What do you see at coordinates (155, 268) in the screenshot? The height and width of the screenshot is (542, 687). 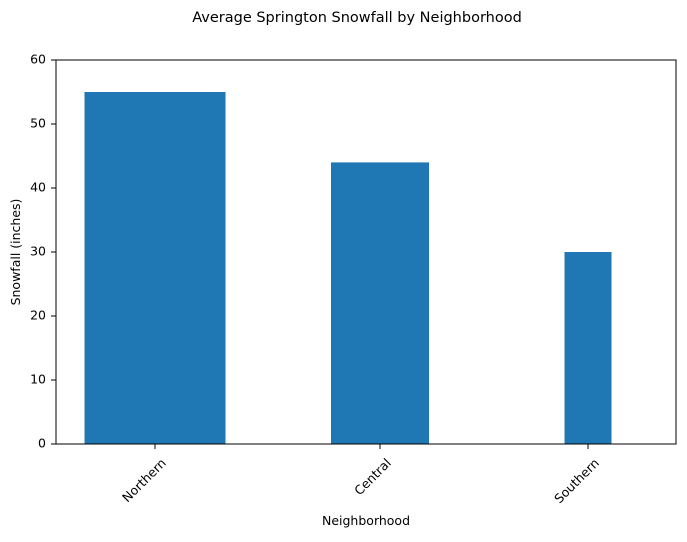 I see `bar-northern` at bounding box center [155, 268].